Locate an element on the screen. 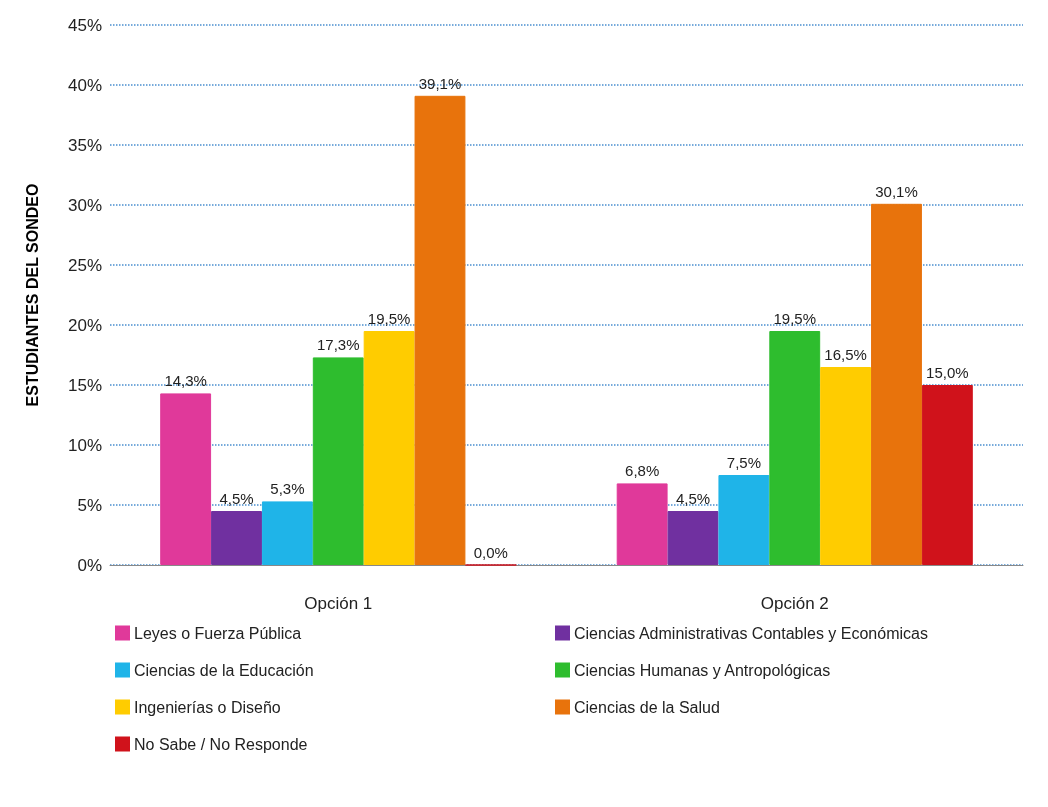 This screenshot has height=807, width=1048. y-tick-label: 40% is located at coordinates (84, 85).